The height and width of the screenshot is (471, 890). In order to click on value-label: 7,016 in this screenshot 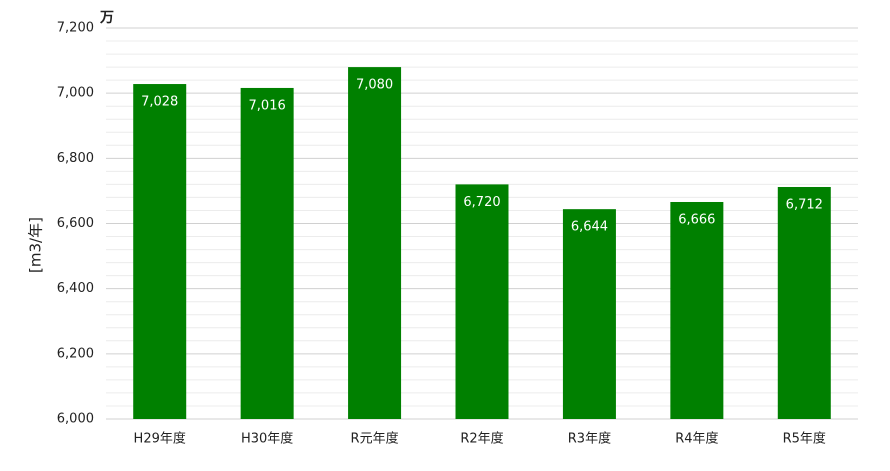, I will do `click(267, 105)`.